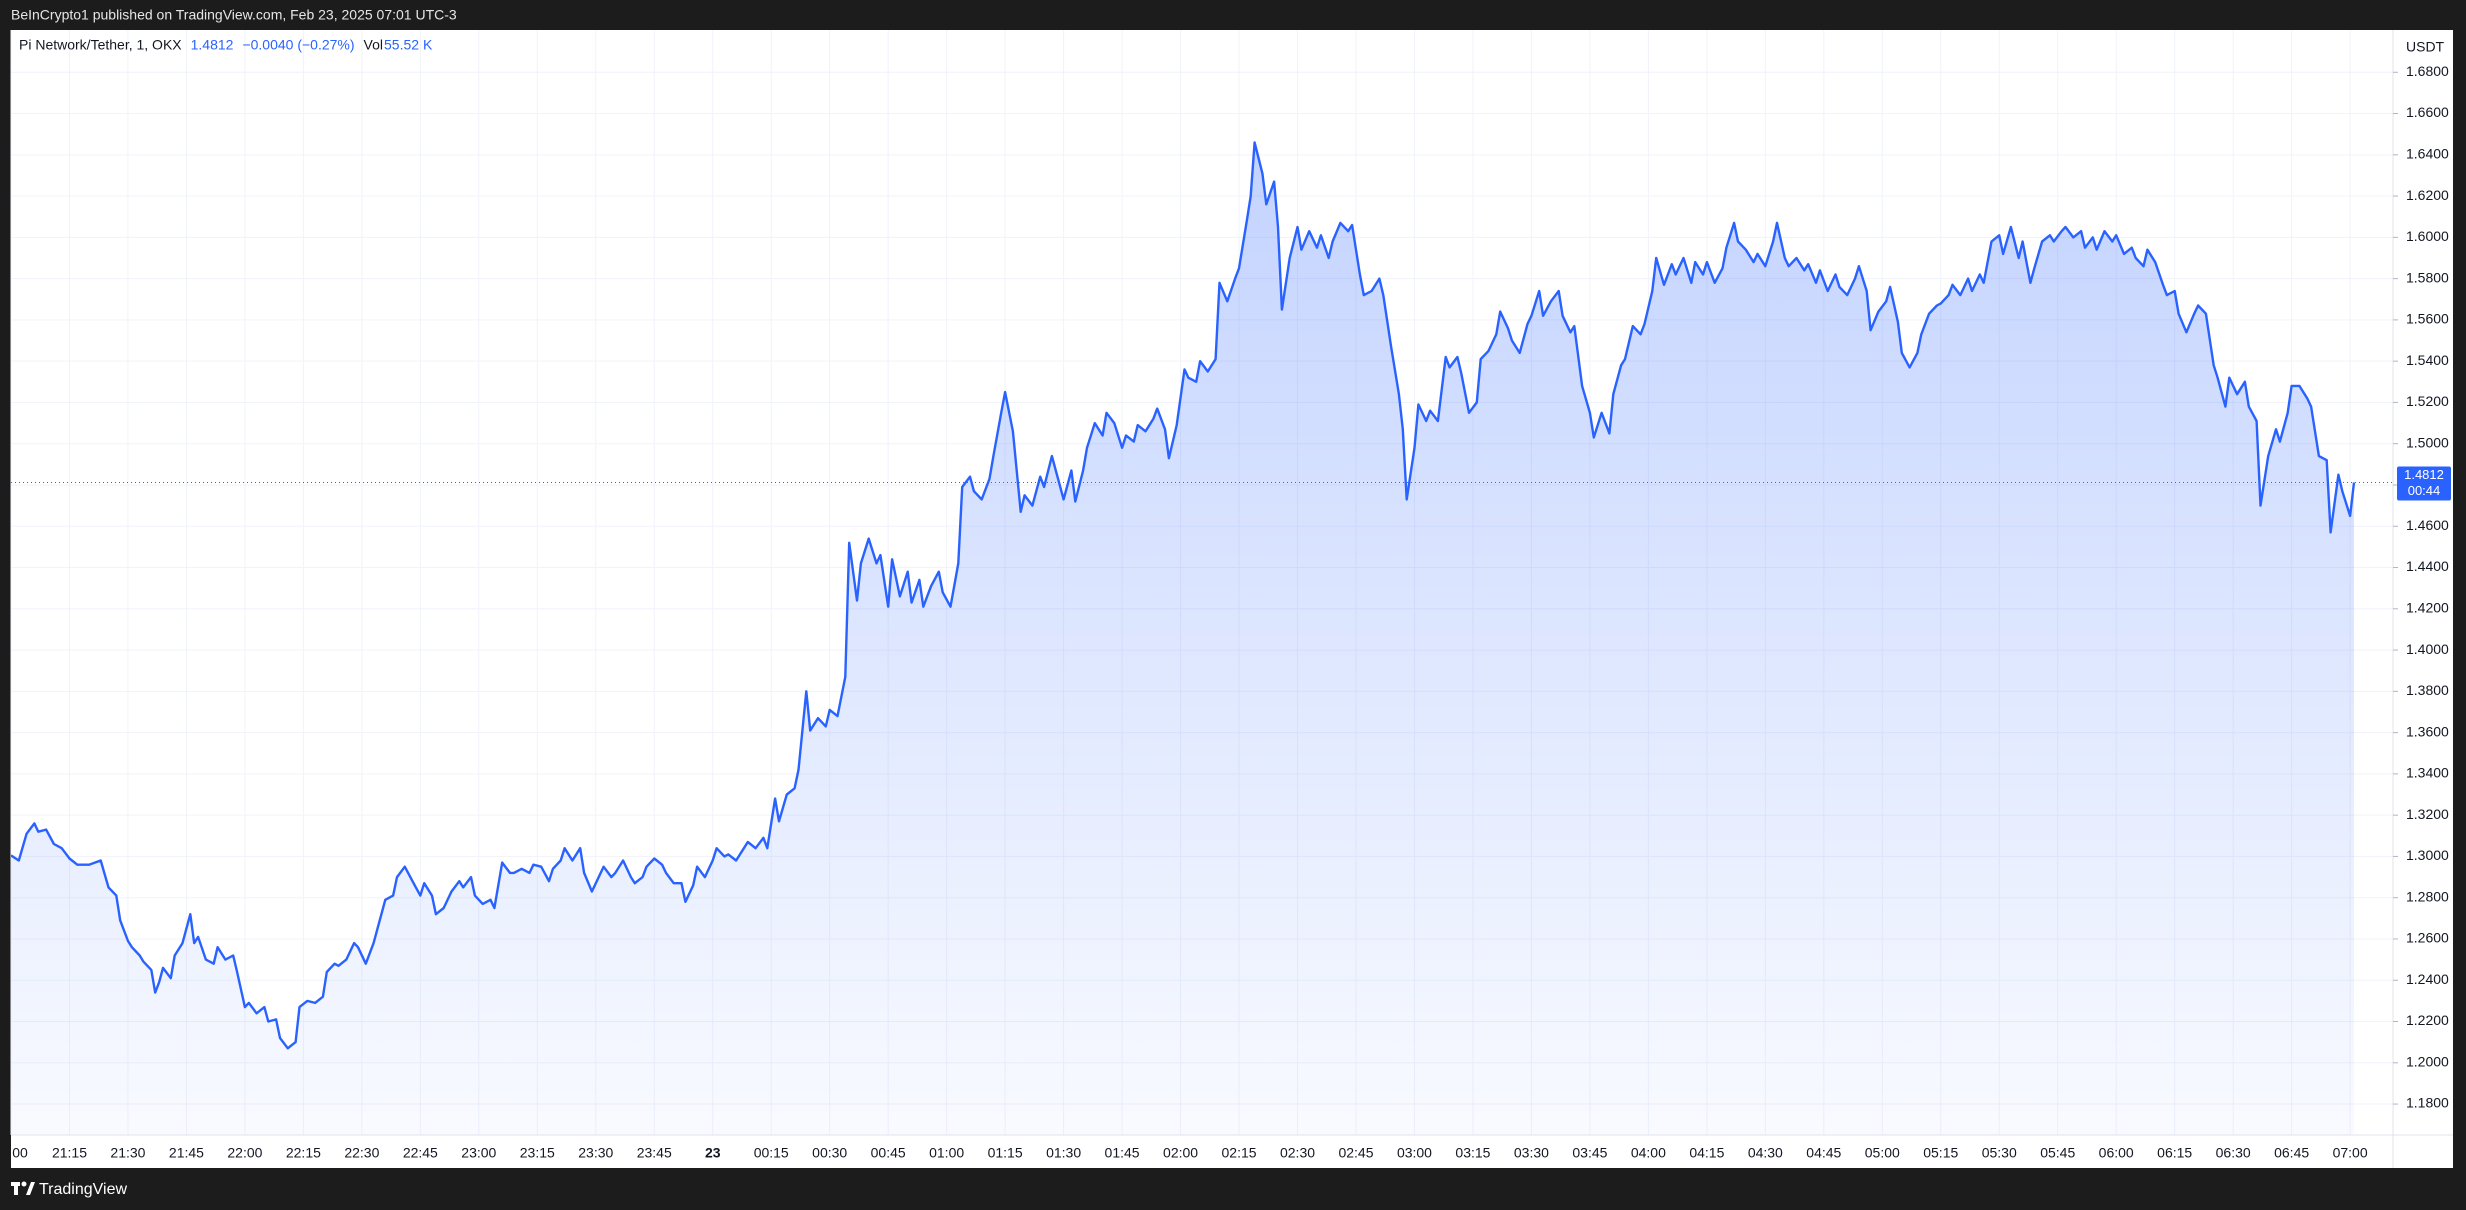 The height and width of the screenshot is (1210, 2466). I want to click on y-tick-label: 1.4400, so click(2427, 566).